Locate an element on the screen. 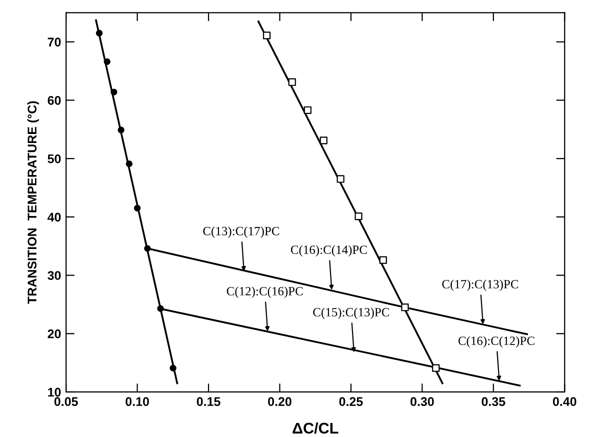 The width and height of the screenshot is (590, 437). x-axis-title: ΔC/CL is located at coordinates (315, 428).